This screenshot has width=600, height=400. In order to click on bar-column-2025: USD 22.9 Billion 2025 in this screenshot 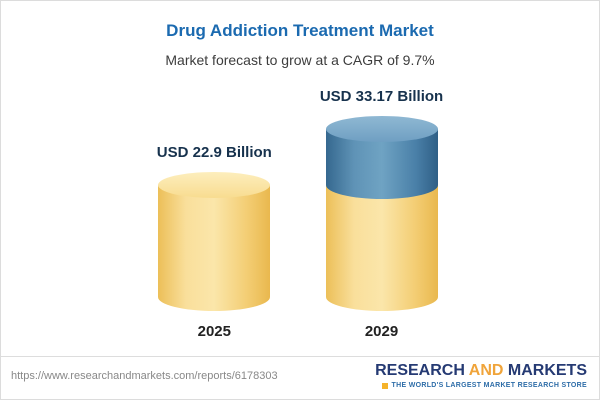, I will do `click(214, 242)`.